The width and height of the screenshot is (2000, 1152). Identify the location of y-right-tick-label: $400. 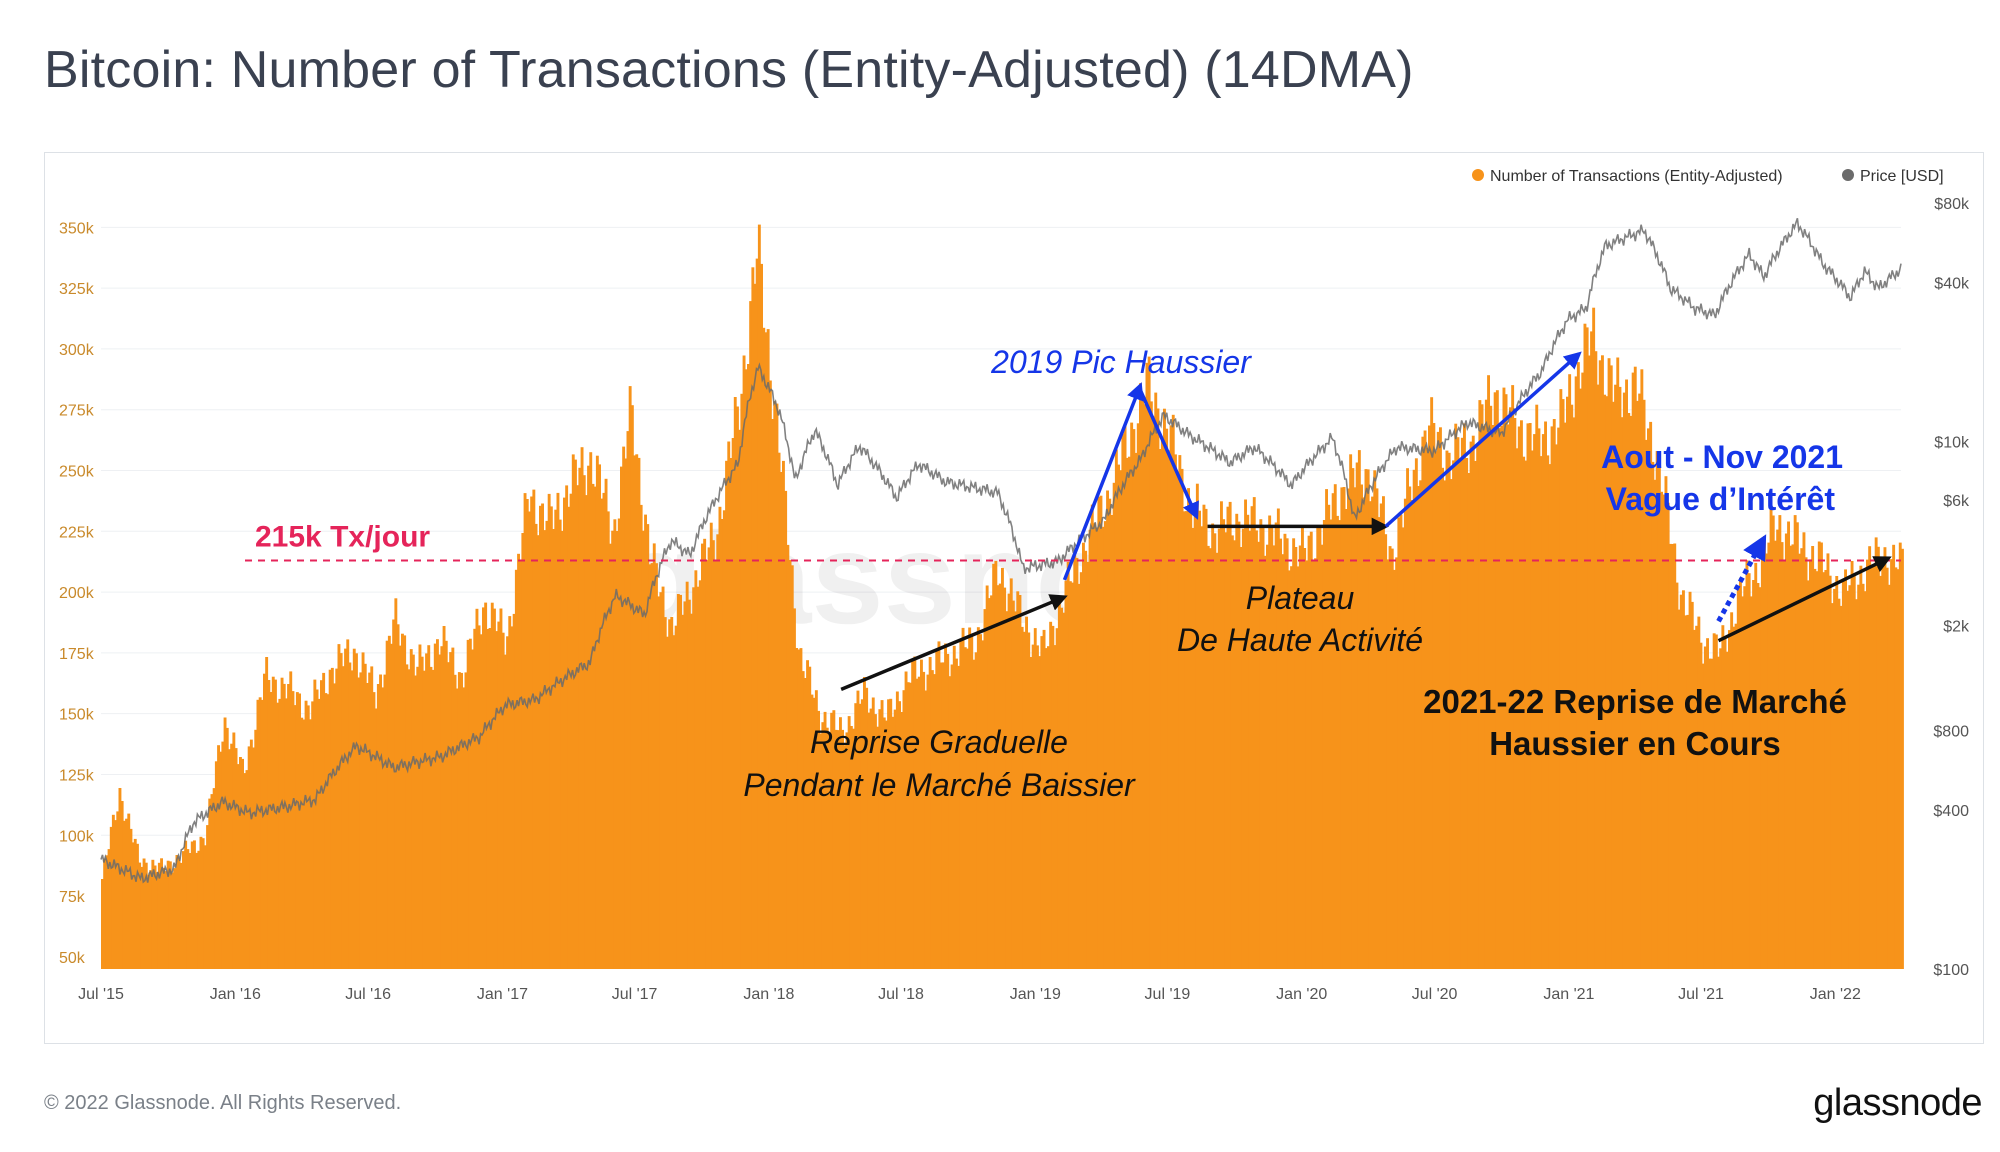
(1951, 811).